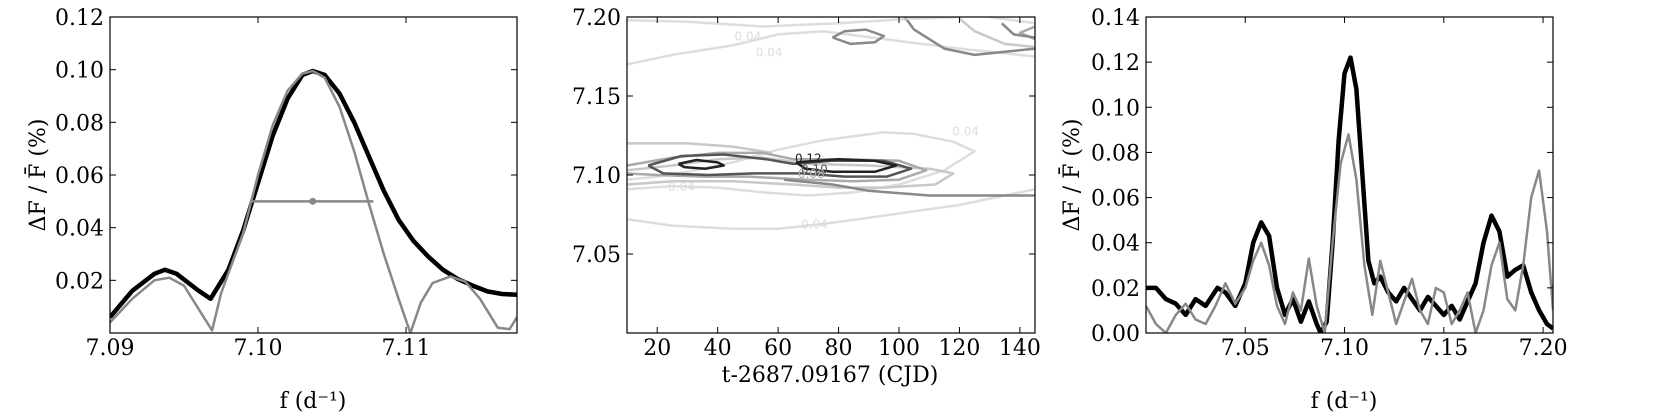  I want to click on chart2-xlabel: t-2687.09167 (CJD), so click(830, 375).